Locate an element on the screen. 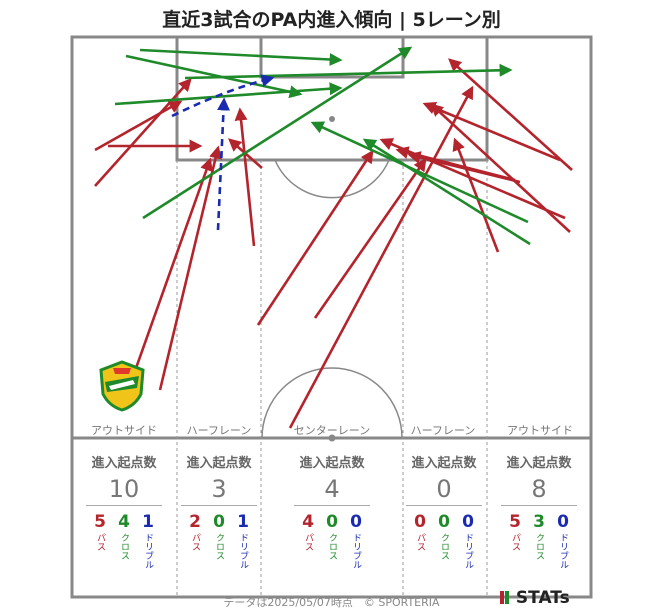 Image resolution: width=663 pixels, height=611 pixels. stat-breakdown: 5 パス 4 クロス 1 ドリブル is located at coordinates (124, 540).